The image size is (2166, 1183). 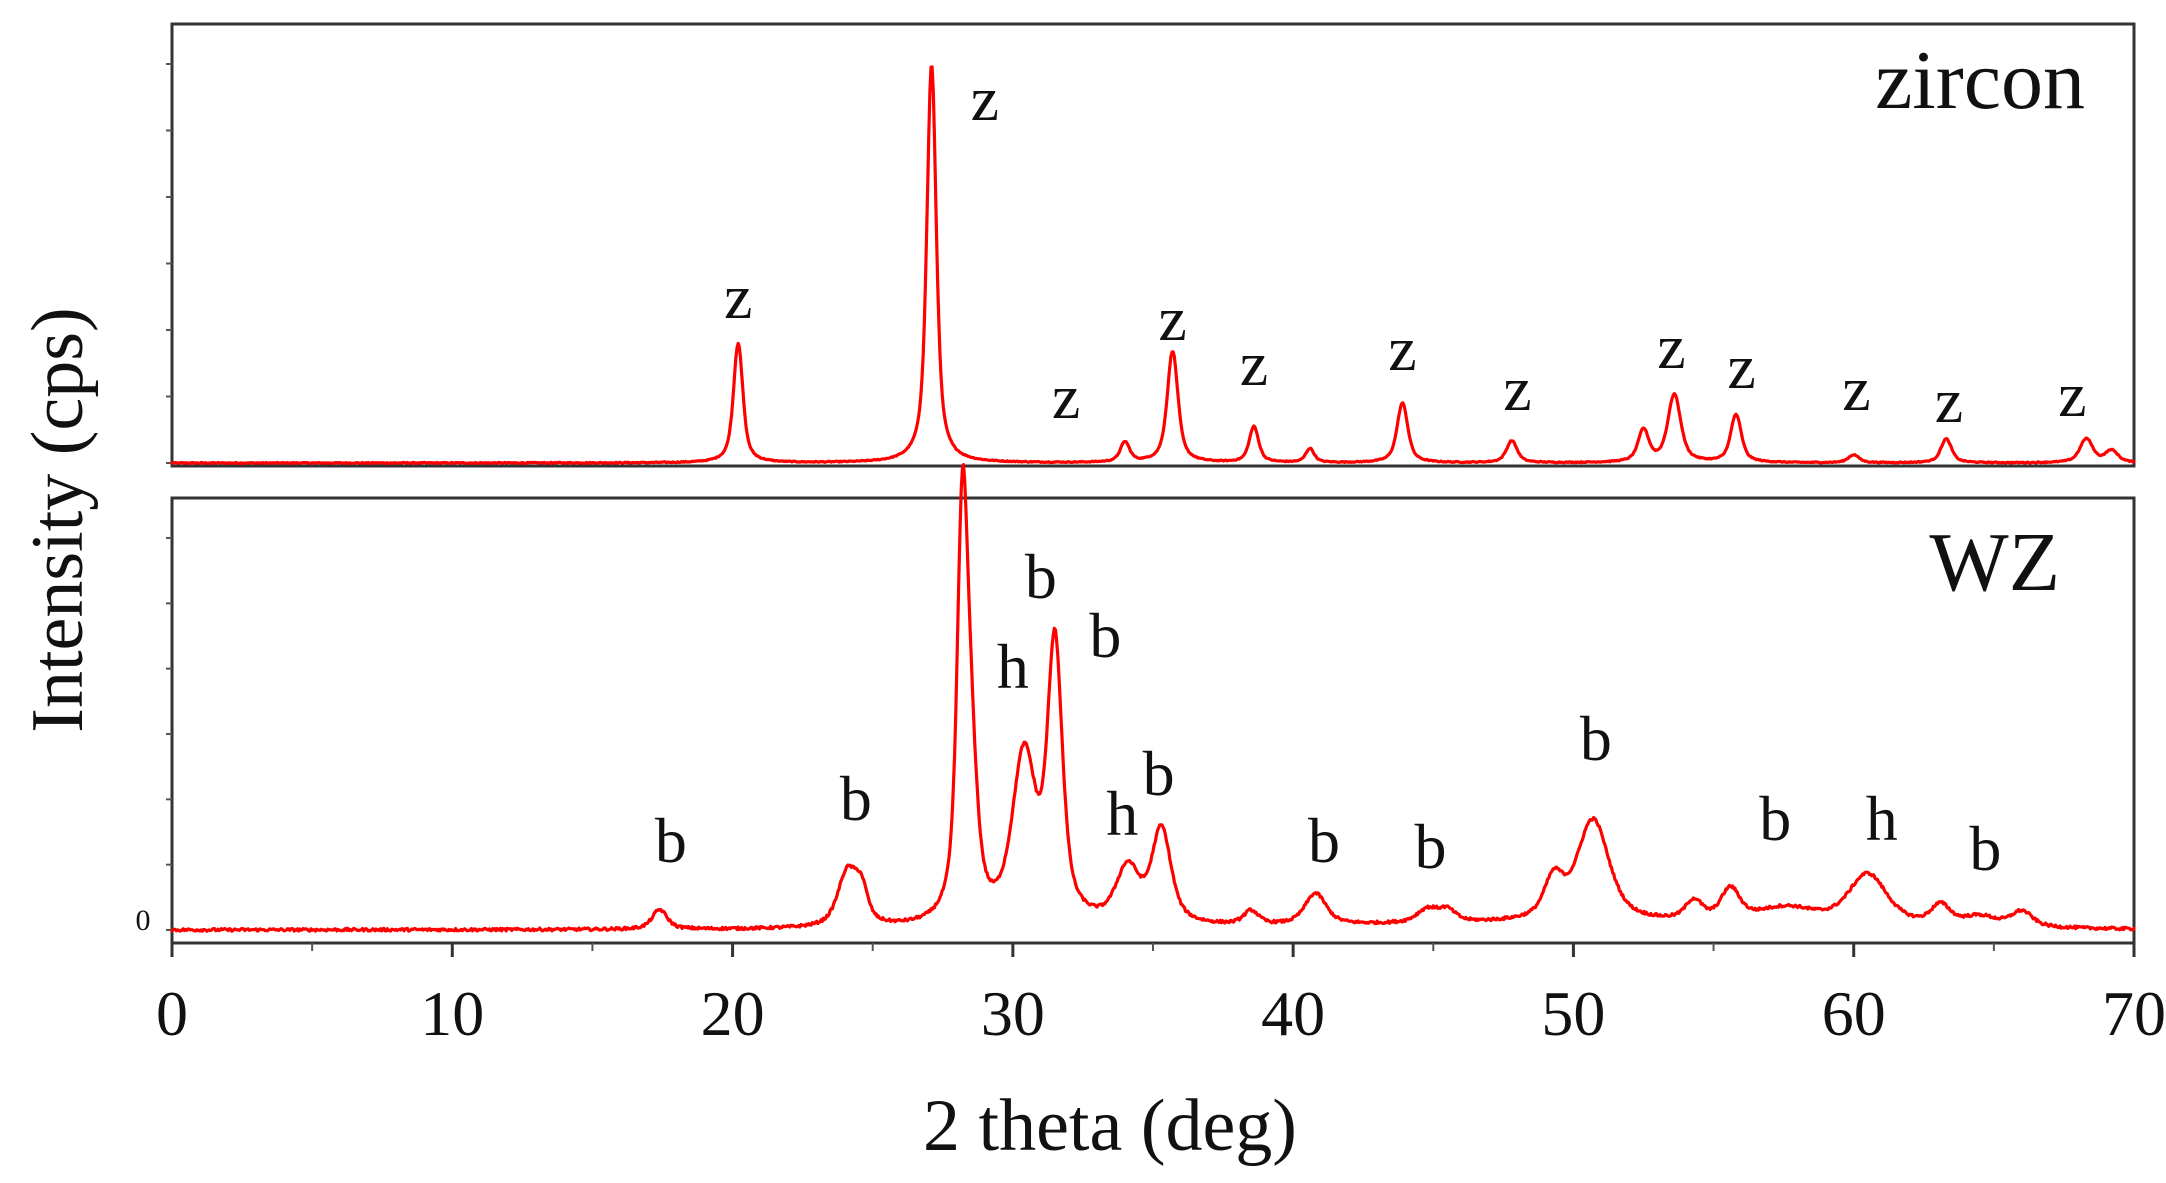 What do you see at coordinates (2134, 1013) in the screenshot?
I see `x-tick-label: 70` at bounding box center [2134, 1013].